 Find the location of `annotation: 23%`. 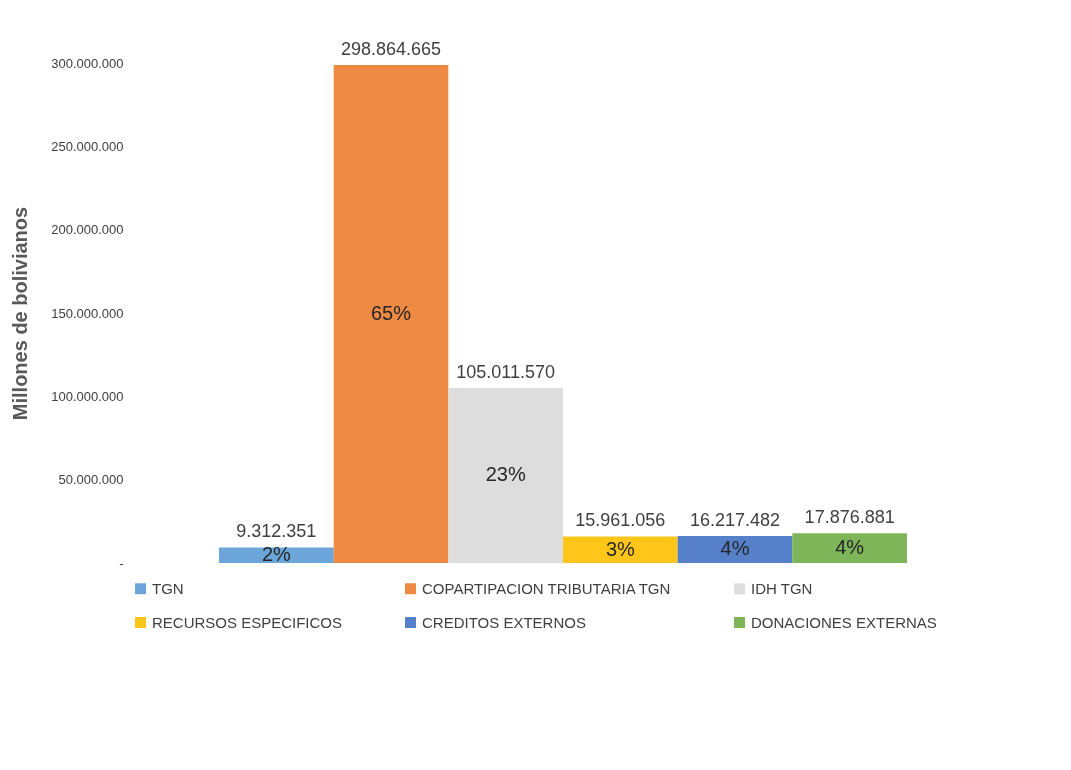

annotation: 23% is located at coordinates (505, 474).